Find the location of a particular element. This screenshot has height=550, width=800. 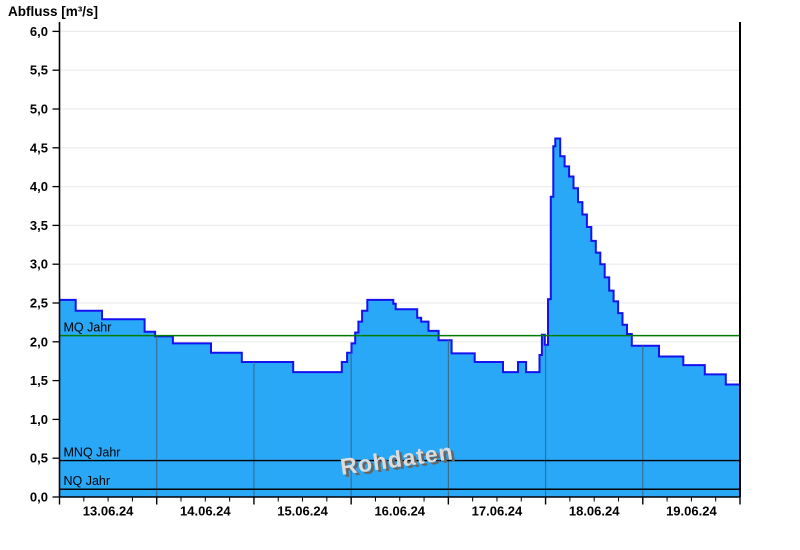

y-tick-label: 1,0 is located at coordinates (39, 419).